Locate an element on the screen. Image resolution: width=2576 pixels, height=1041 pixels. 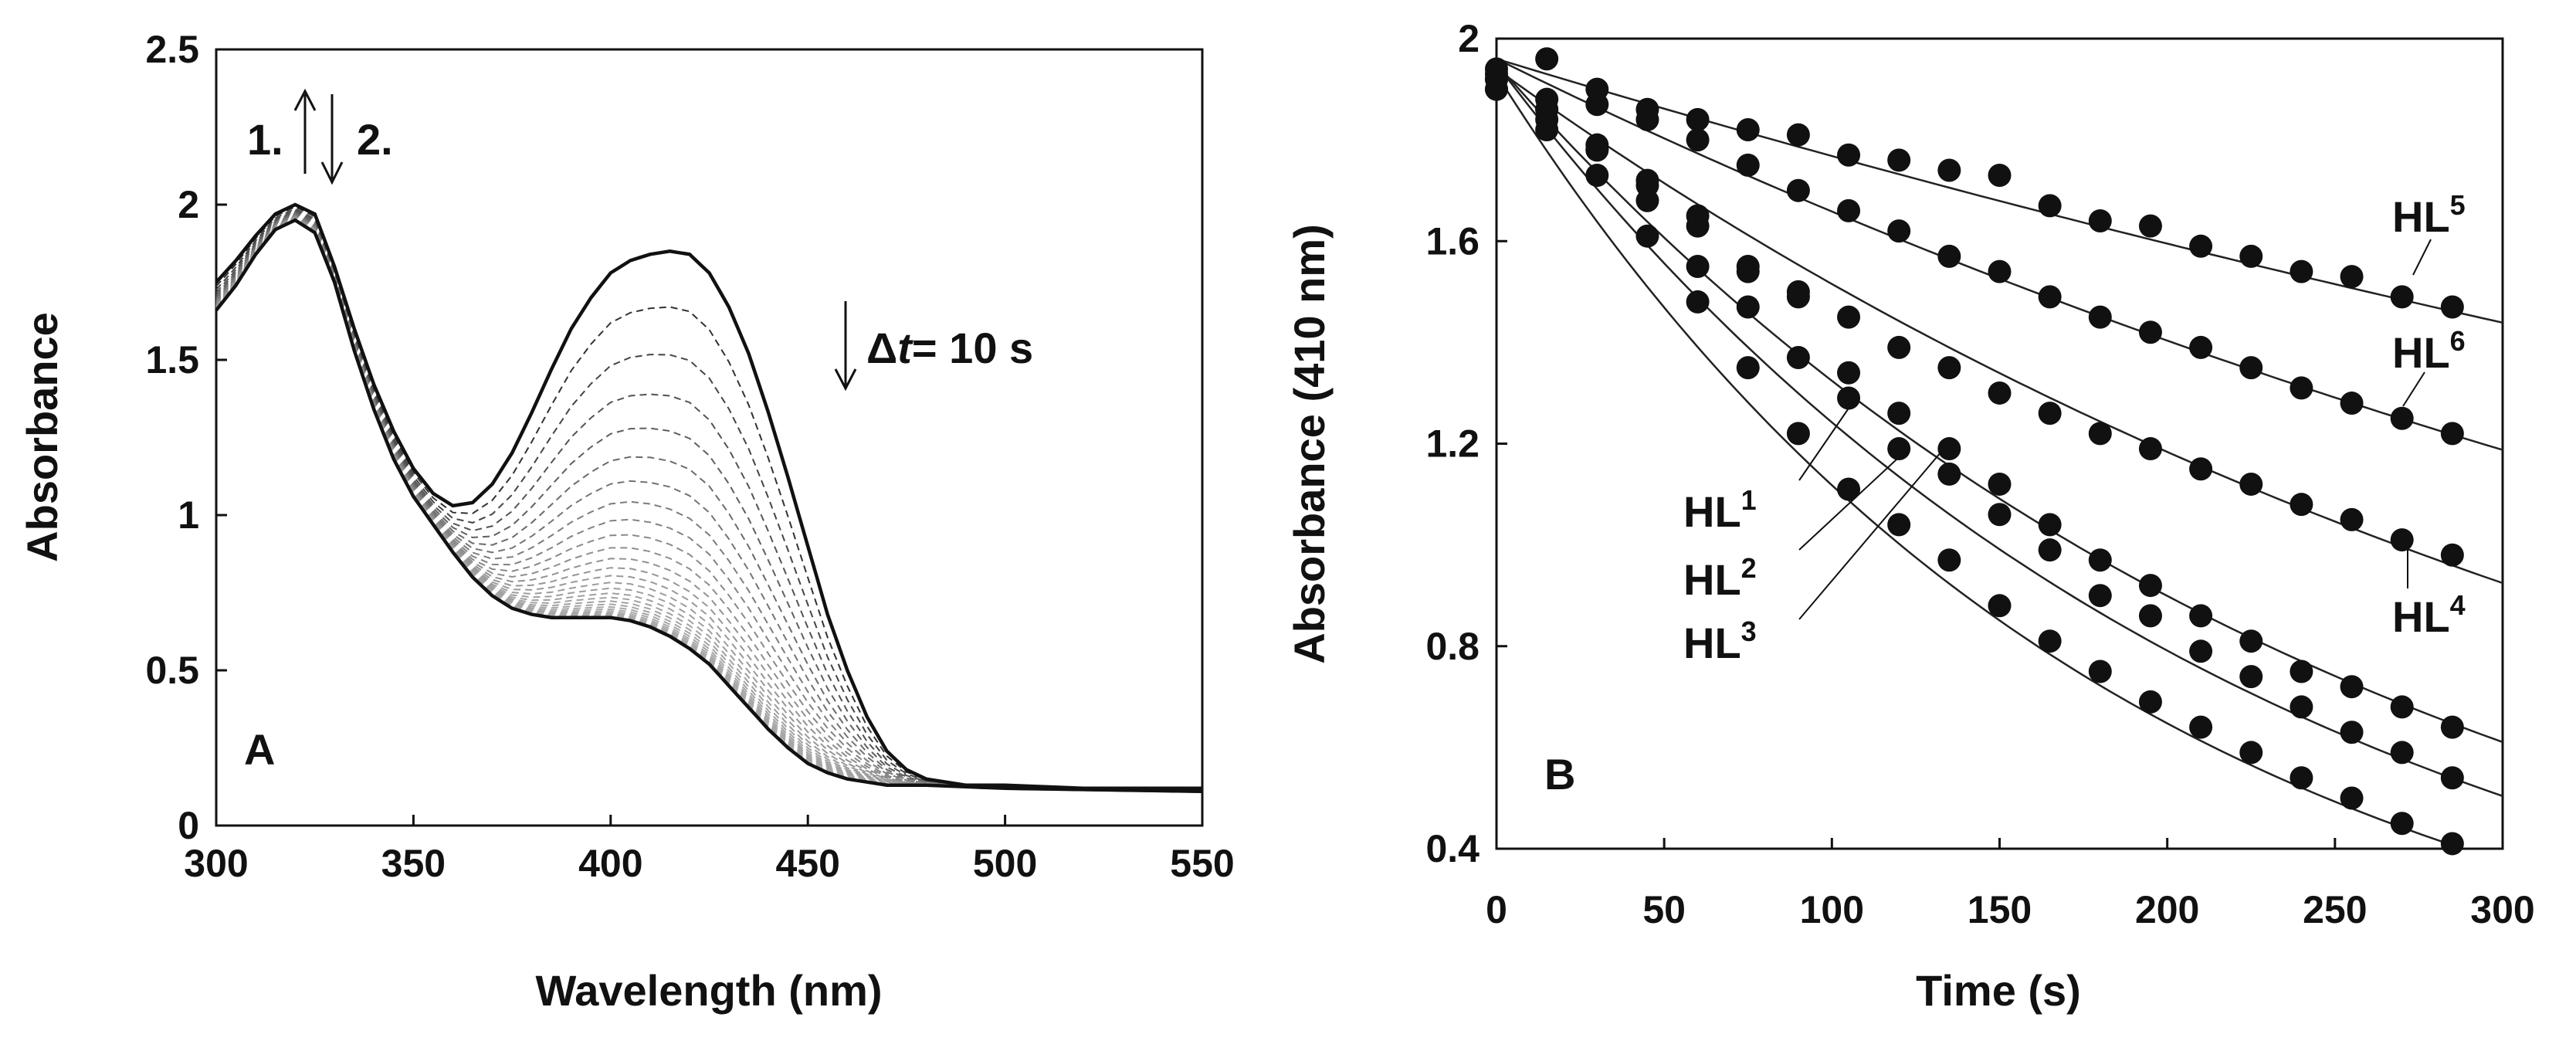
panel-b-x-tick-label: 100 is located at coordinates (1832, 910).